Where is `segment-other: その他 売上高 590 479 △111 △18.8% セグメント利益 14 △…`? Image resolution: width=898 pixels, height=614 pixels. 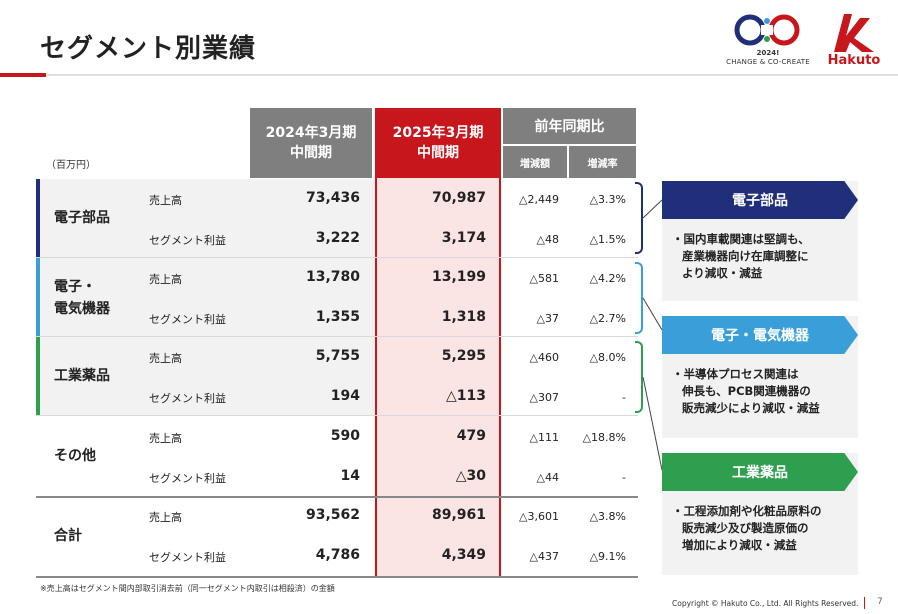
segment-other: その他 売上高 590 479 △111 △18.8% セグメント利益 14 △… is located at coordinates (337, 456).